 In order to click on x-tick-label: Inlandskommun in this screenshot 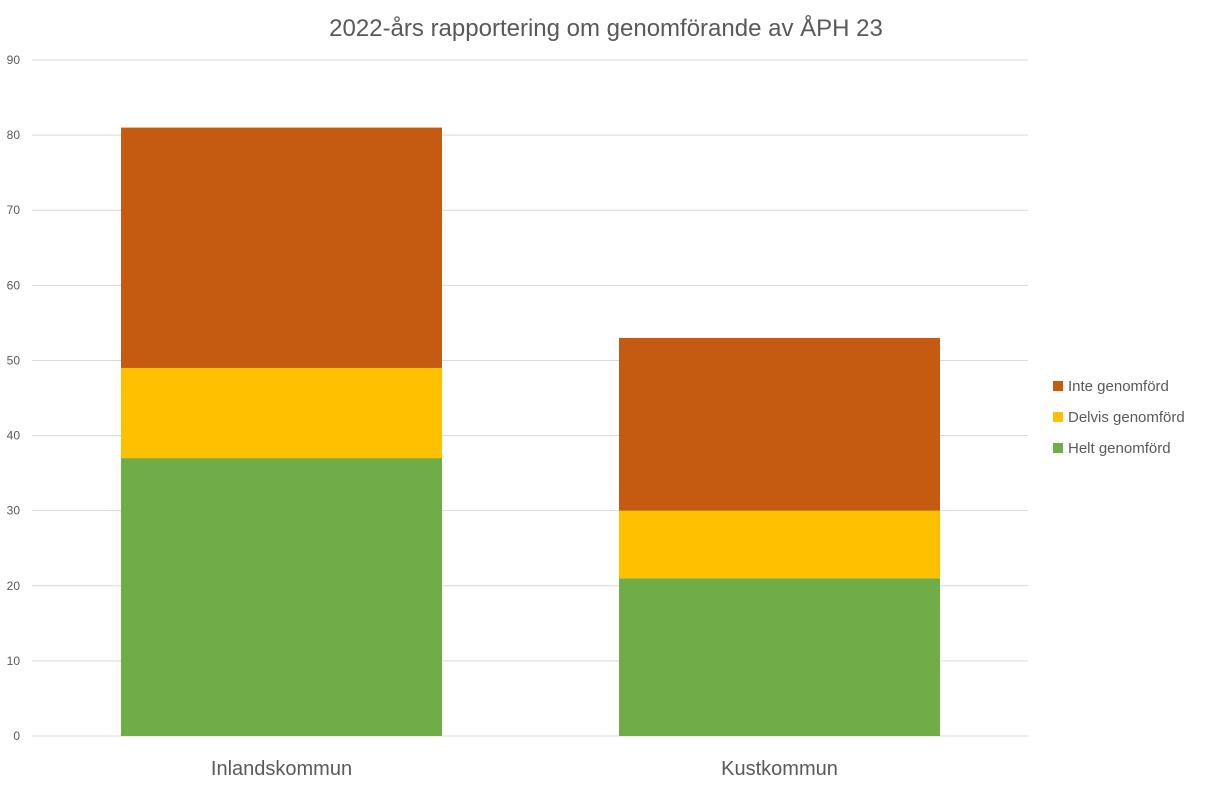, I will do `click(281, 769)`.